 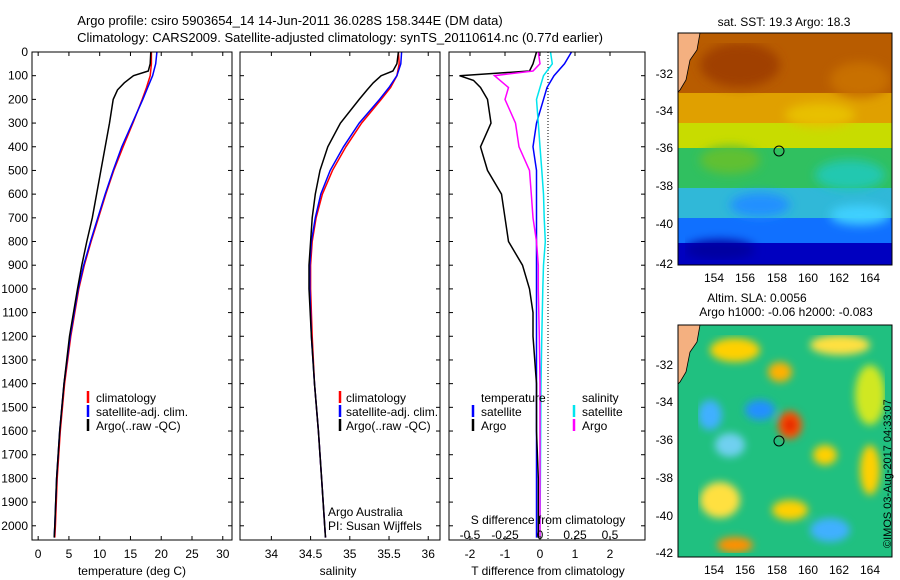 I want to click on sla-lat-tick: -32, so click(x=665, y=365).